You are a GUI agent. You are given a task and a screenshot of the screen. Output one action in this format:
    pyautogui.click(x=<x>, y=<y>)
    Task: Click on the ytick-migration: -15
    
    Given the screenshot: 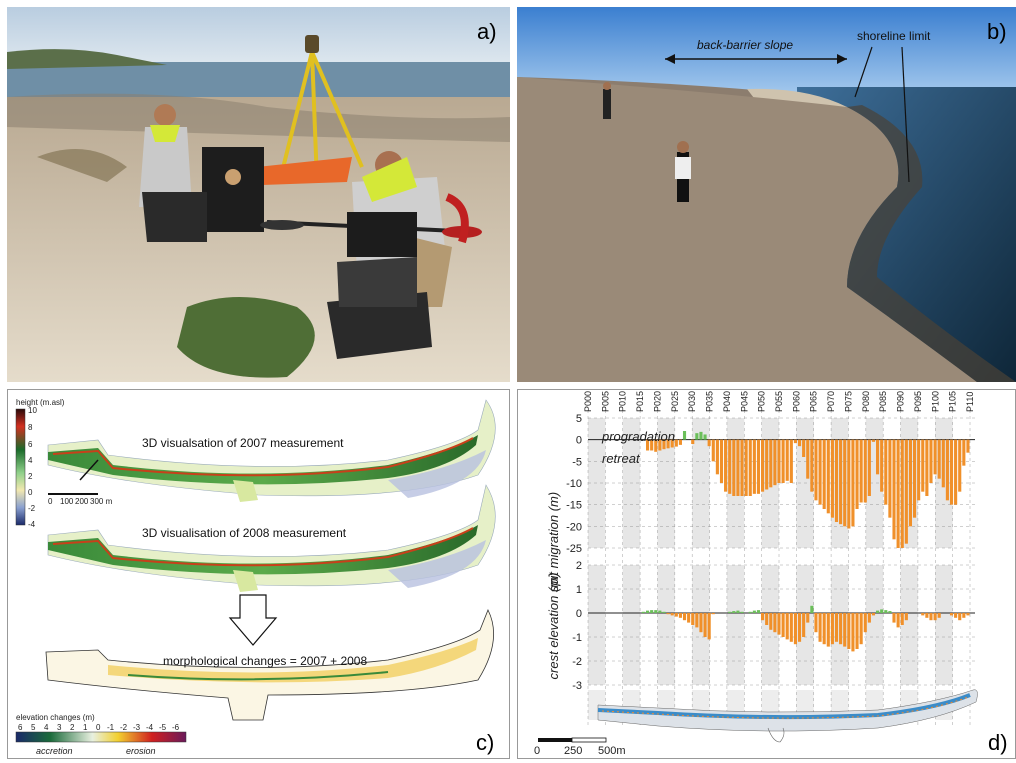 What is the action you would take?
    pyautogui.click(x=574, y=506)
    